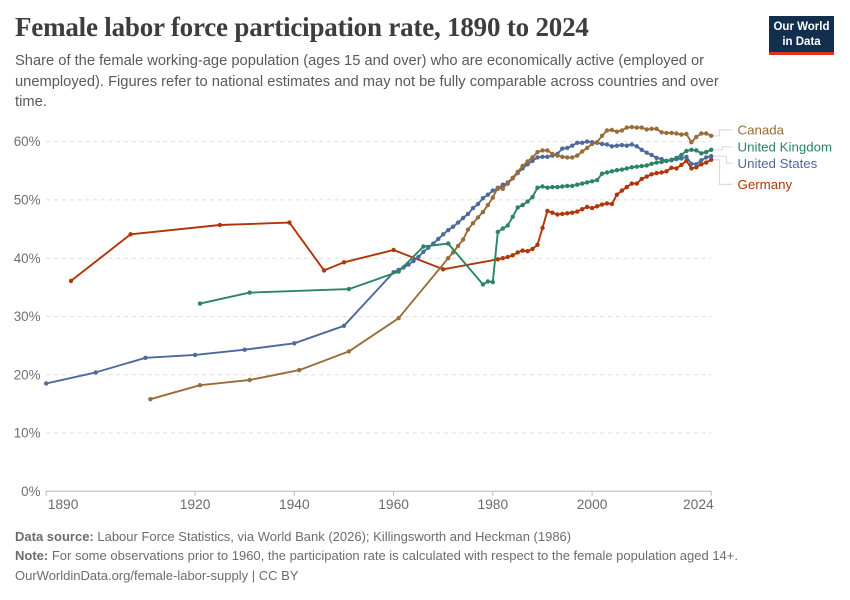 Image resolution: width=850 pixels, height=600 pixels. What do you see at coordinates (27, 374) in the screenshot?
I see `svg-text: 20%` at bounding box center [27, 374].